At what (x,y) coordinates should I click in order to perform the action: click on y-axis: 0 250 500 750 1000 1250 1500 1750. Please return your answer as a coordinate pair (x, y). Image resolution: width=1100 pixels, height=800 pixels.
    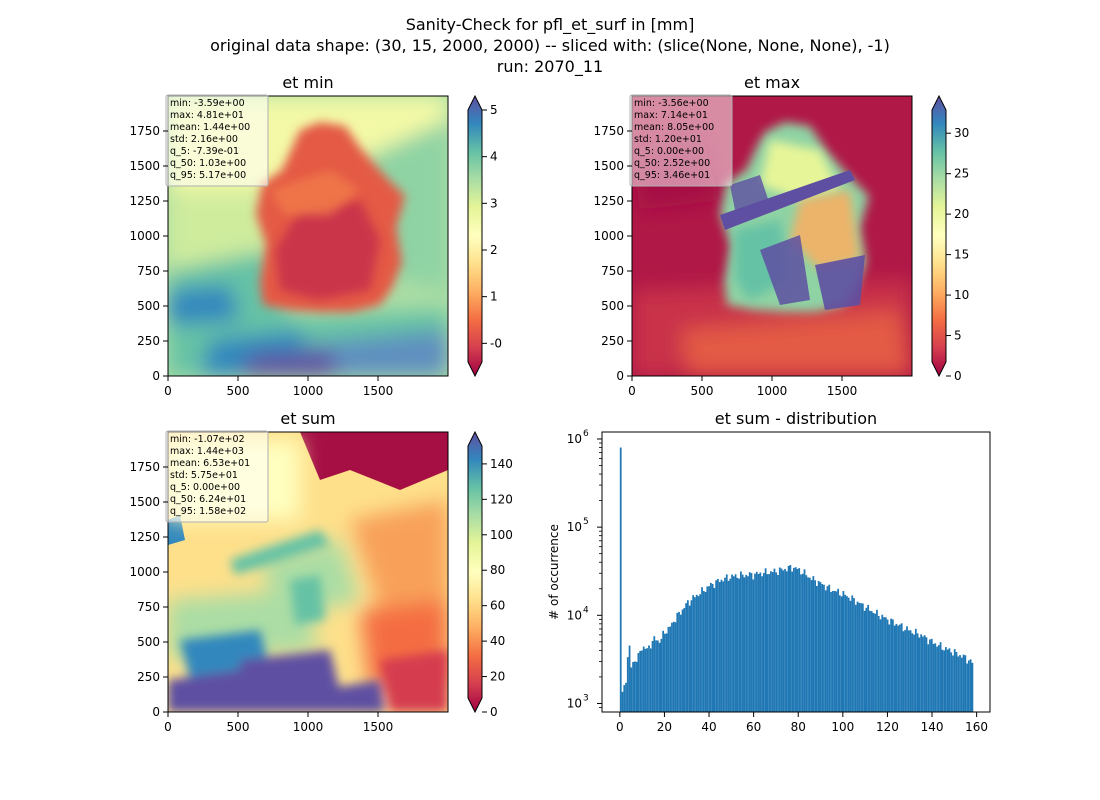
    Looking at the image, I should click on (148, 253).